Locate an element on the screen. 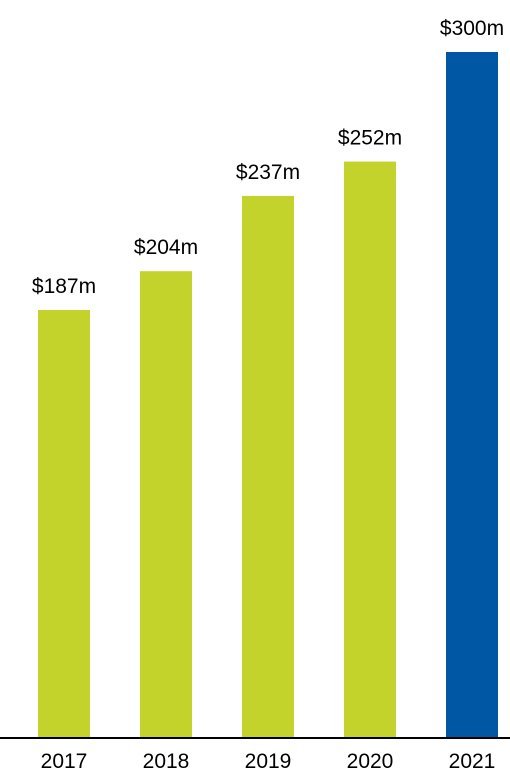 Image resolution: width=510 pixels, height=778 pixels. bar-2018 is located at coordinates (166, 504).